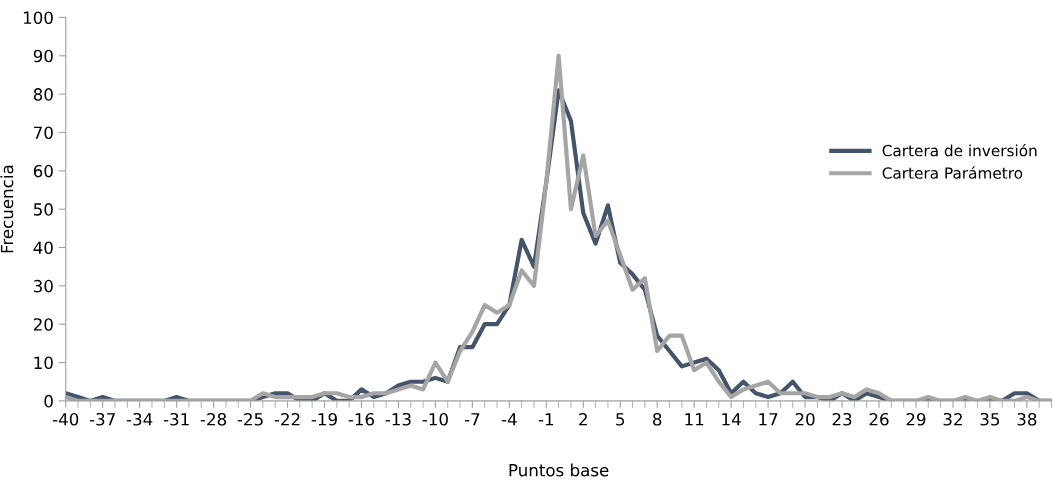  I want to click on x-tick-label: -1, so click(546, 419).